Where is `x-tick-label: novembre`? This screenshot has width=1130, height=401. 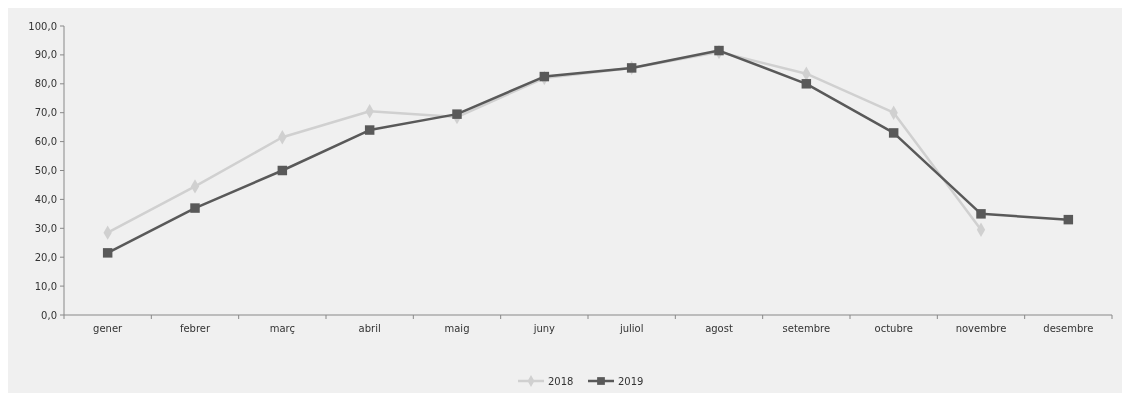 x-tick-label: novembre is located at coordinates (981, 328).